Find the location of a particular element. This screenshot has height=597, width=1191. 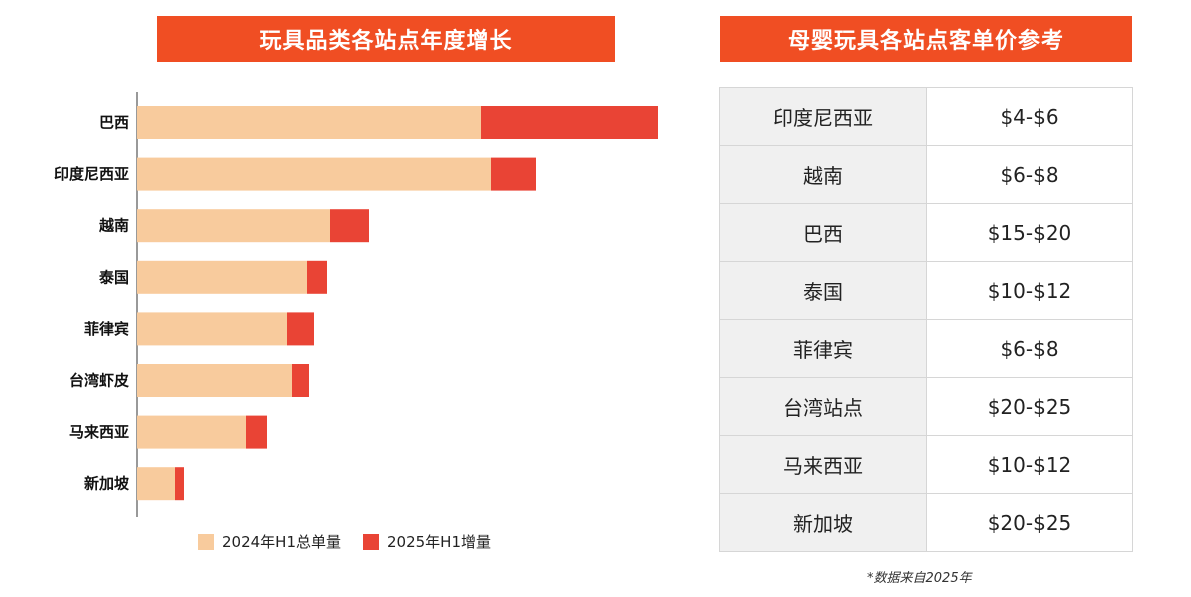

legend-label-increment: 2025年H1增量 is located at coordinates (439, 542).